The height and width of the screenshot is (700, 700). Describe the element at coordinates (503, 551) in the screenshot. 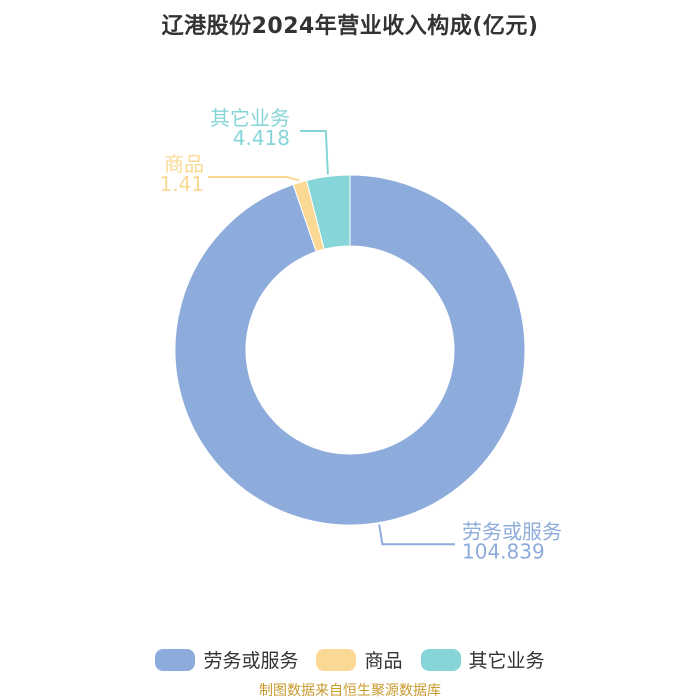

I see `data-label-value-services: 104.839` at that location.